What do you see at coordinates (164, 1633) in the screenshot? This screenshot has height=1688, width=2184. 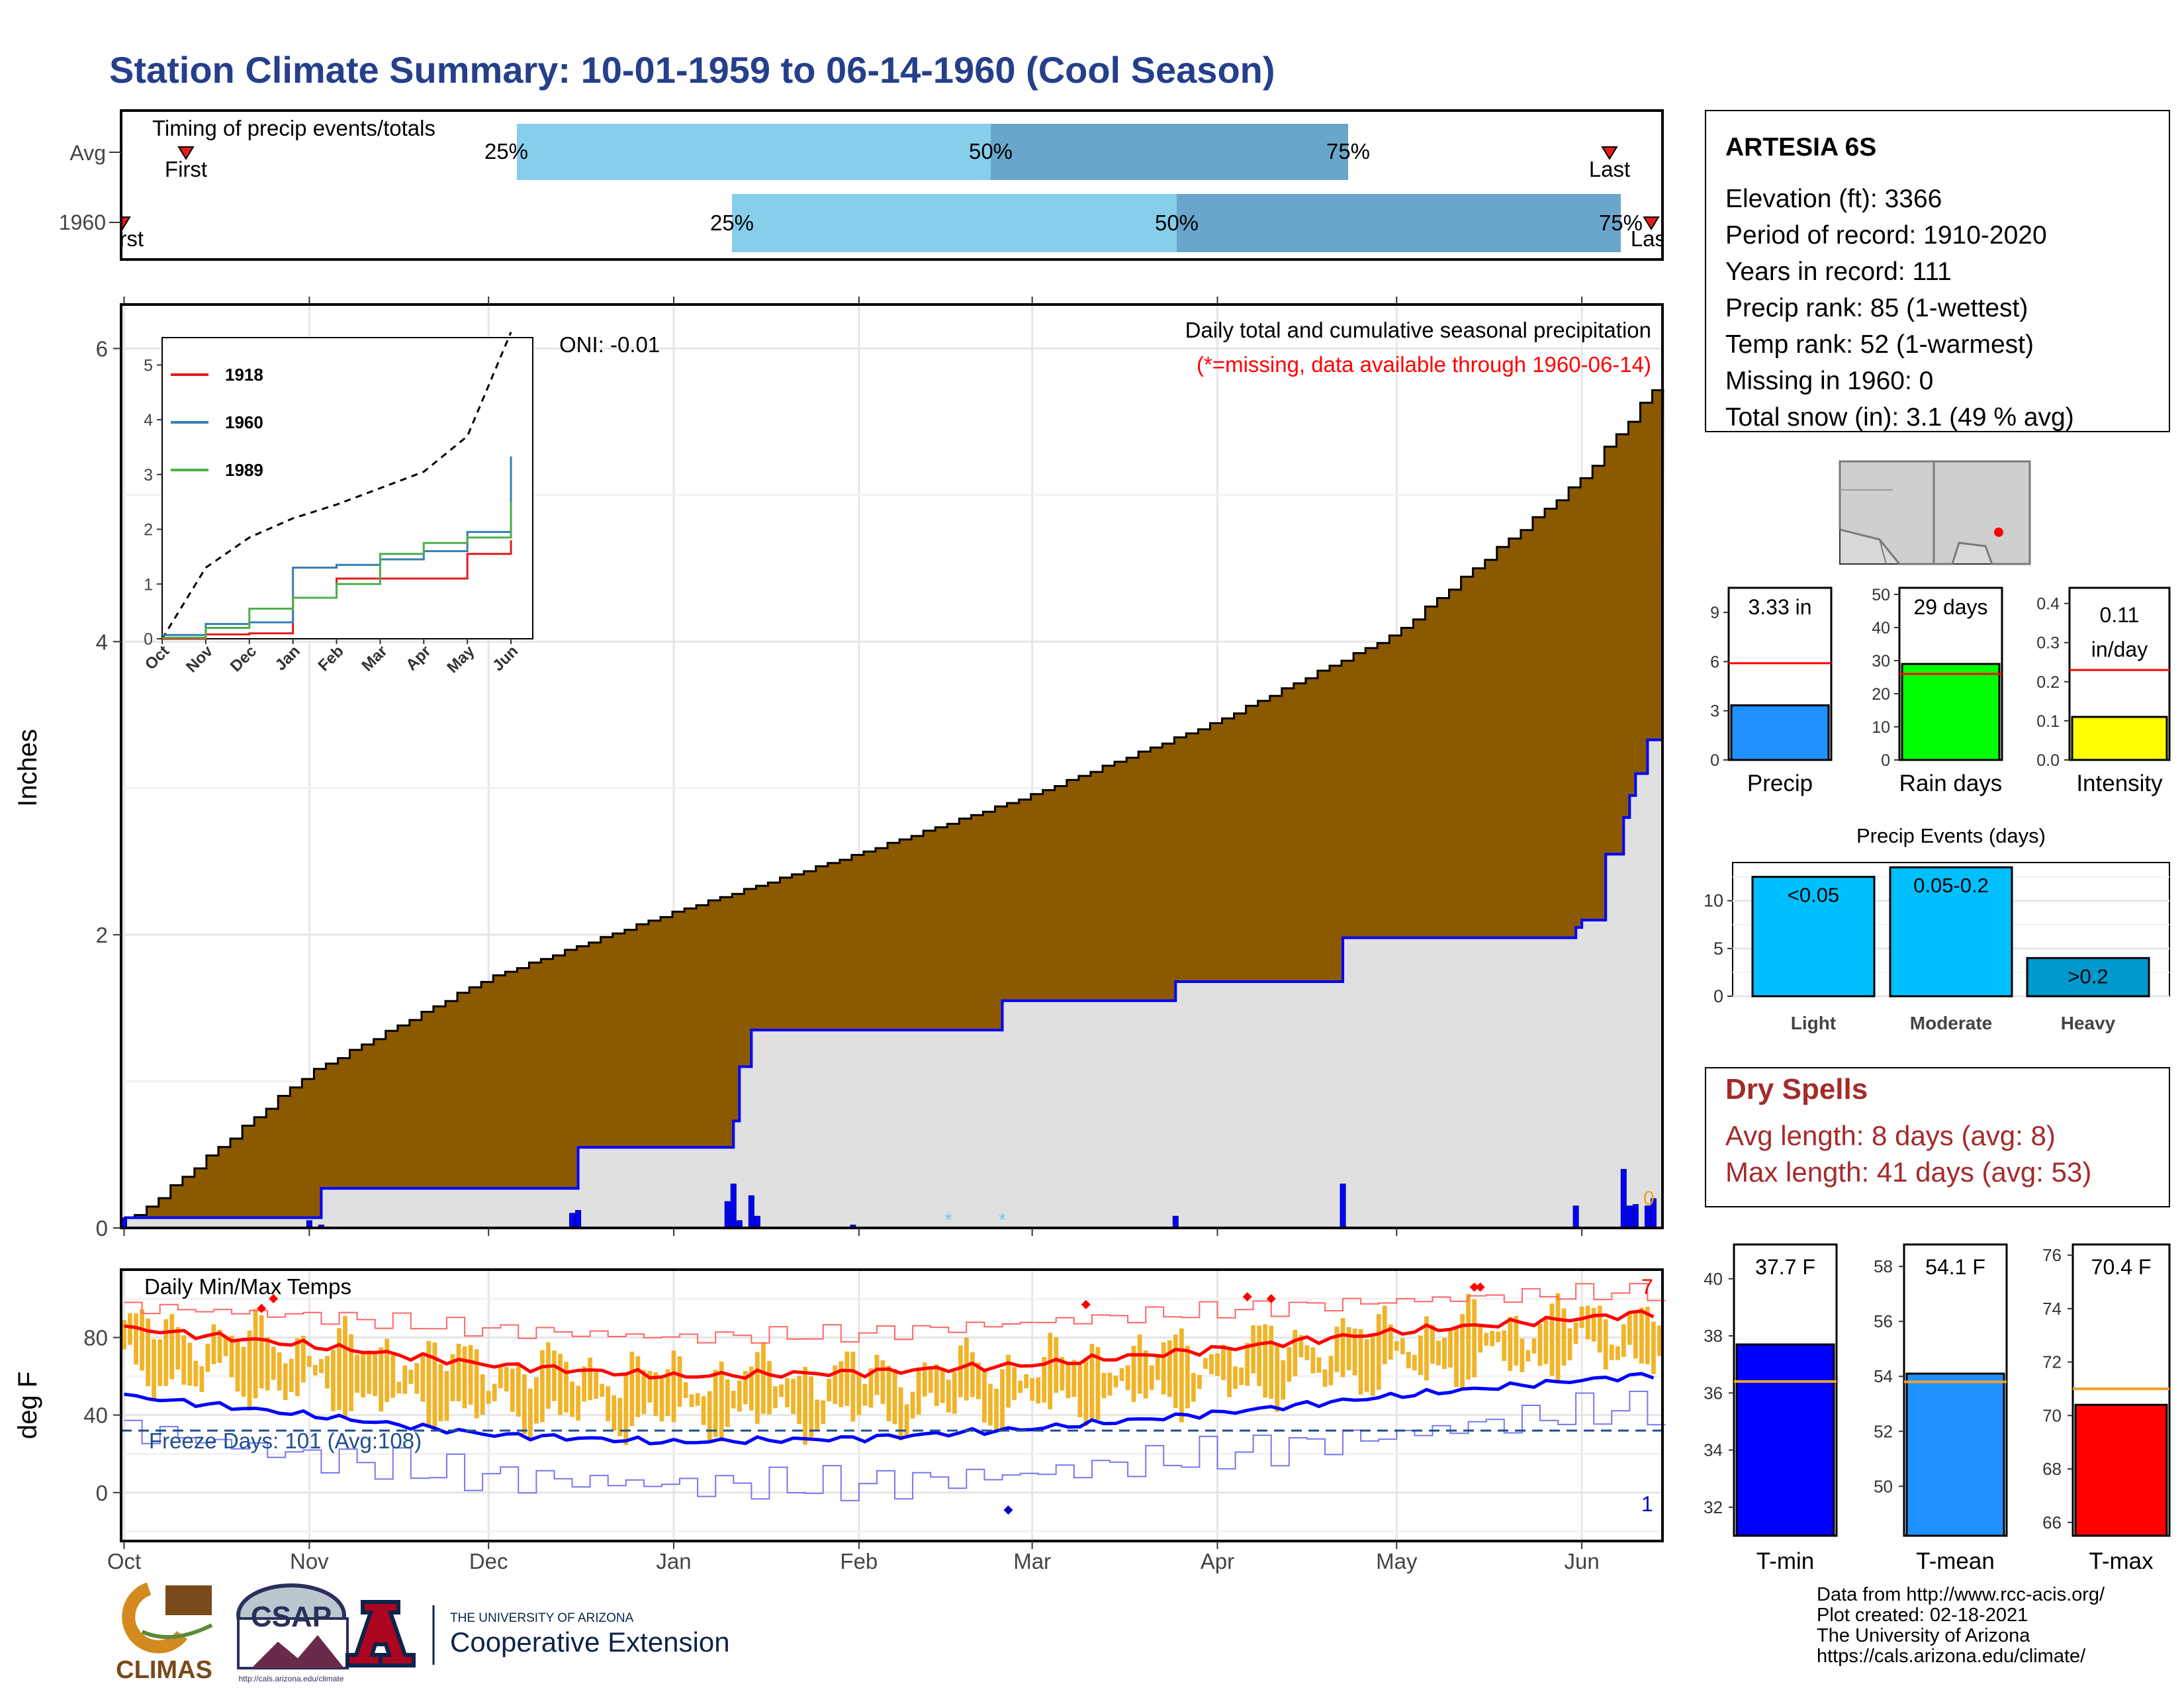 I see `climas-logo: CLIMAS` at bounding box center [164, 1633].